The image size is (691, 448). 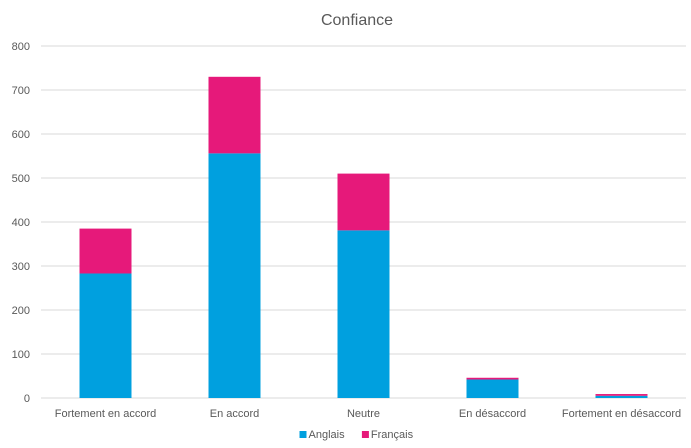 What do you see at coordinates (106, 414) in the screenshot?
I see `x-tick-label: Fortement en accord` at bounding box center [106, 414].